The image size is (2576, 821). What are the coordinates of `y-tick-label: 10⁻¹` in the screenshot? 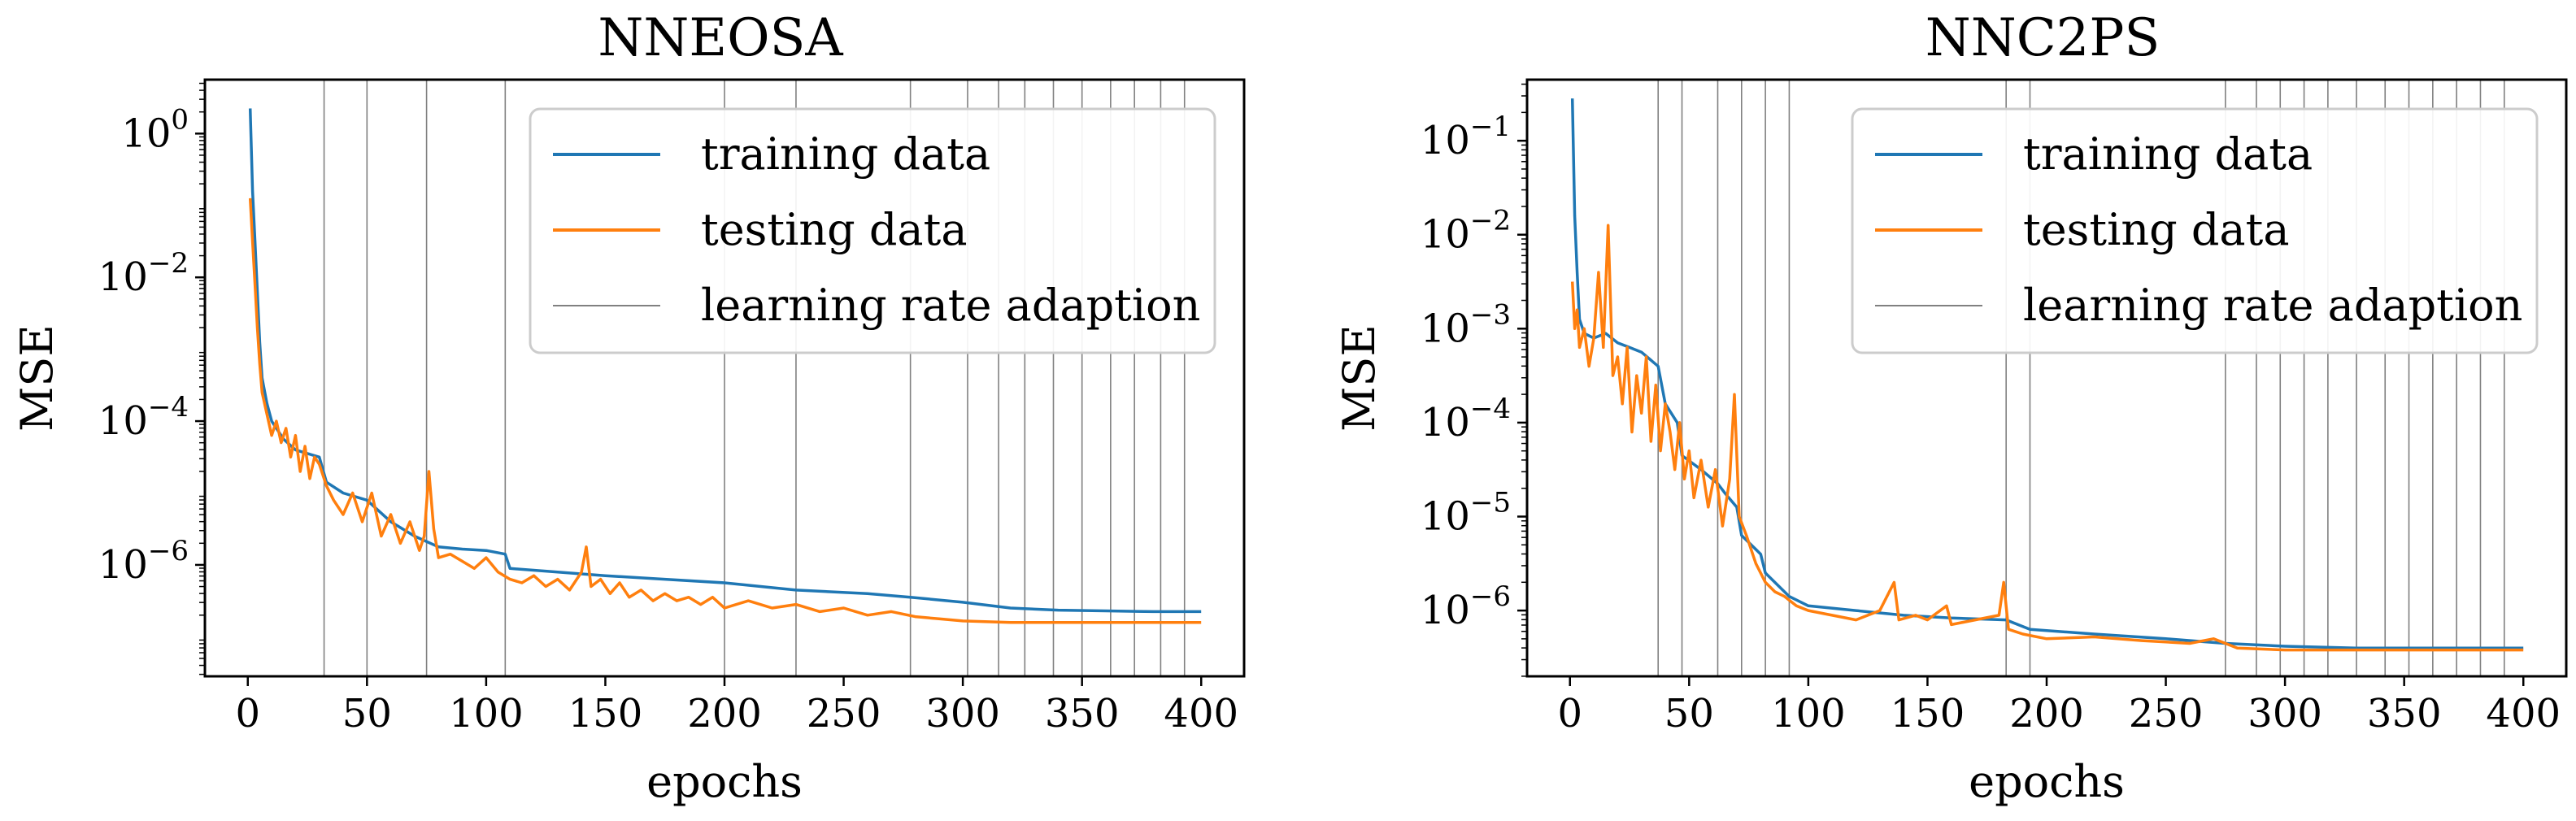 It's located at (1466, 137).